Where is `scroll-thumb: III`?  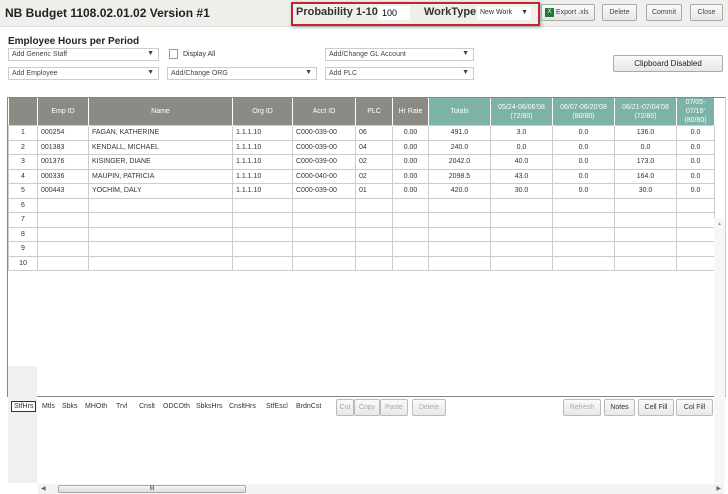 scroll-thumb: III is located at coordinates (152, 489).